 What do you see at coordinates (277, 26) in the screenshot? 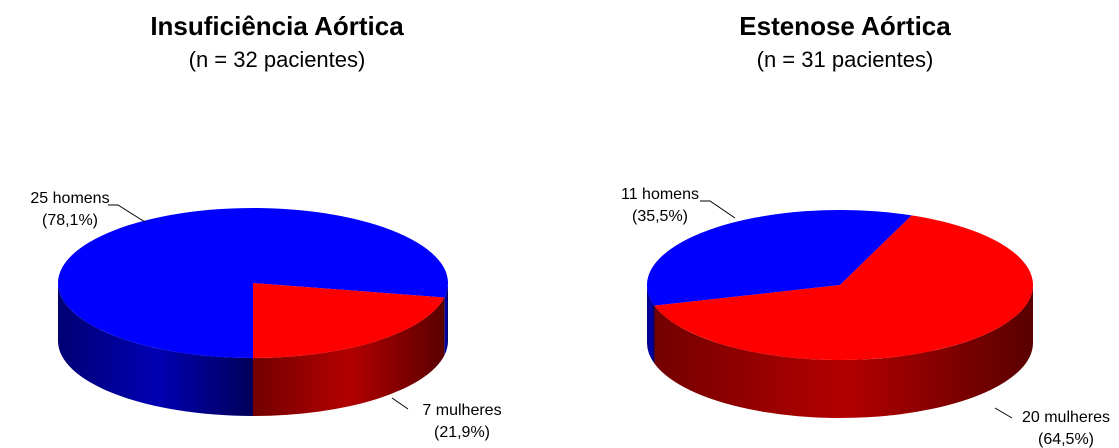
I see `chart-title: Insuficiência Aórtica` at bounding box center [277, 26].